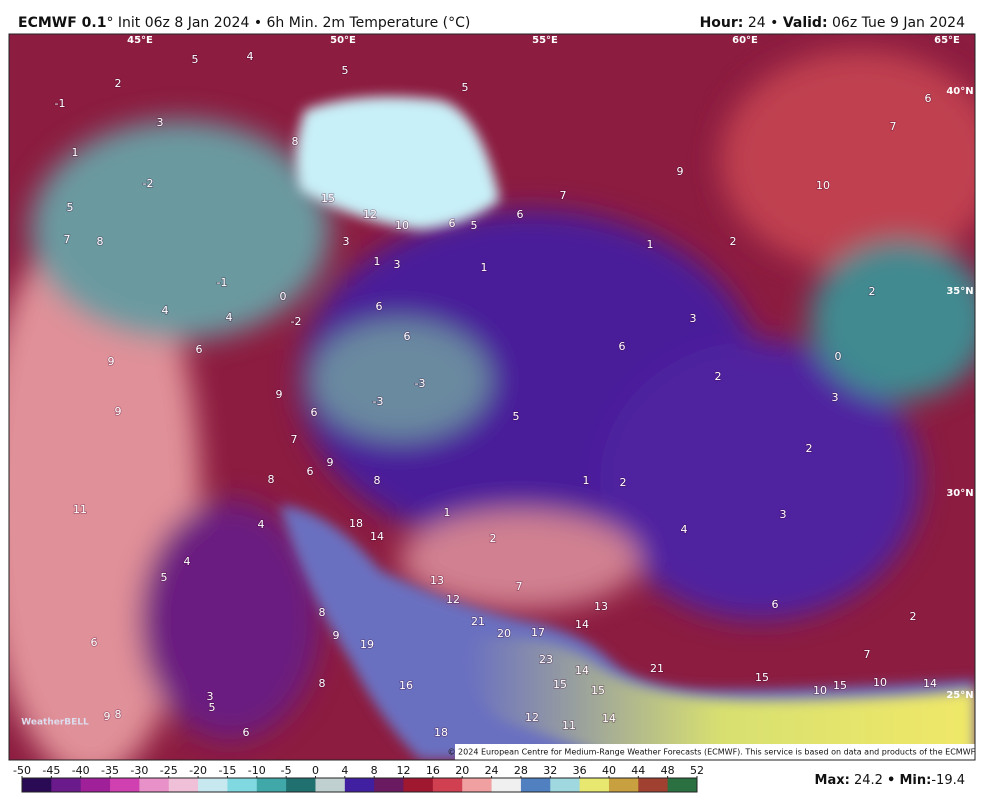 This screenshot has height=808, width=984. What do you see at coordinates (356, 523) in the screenshot?
I see `value-label: 18` at bounding box center [356, 523].